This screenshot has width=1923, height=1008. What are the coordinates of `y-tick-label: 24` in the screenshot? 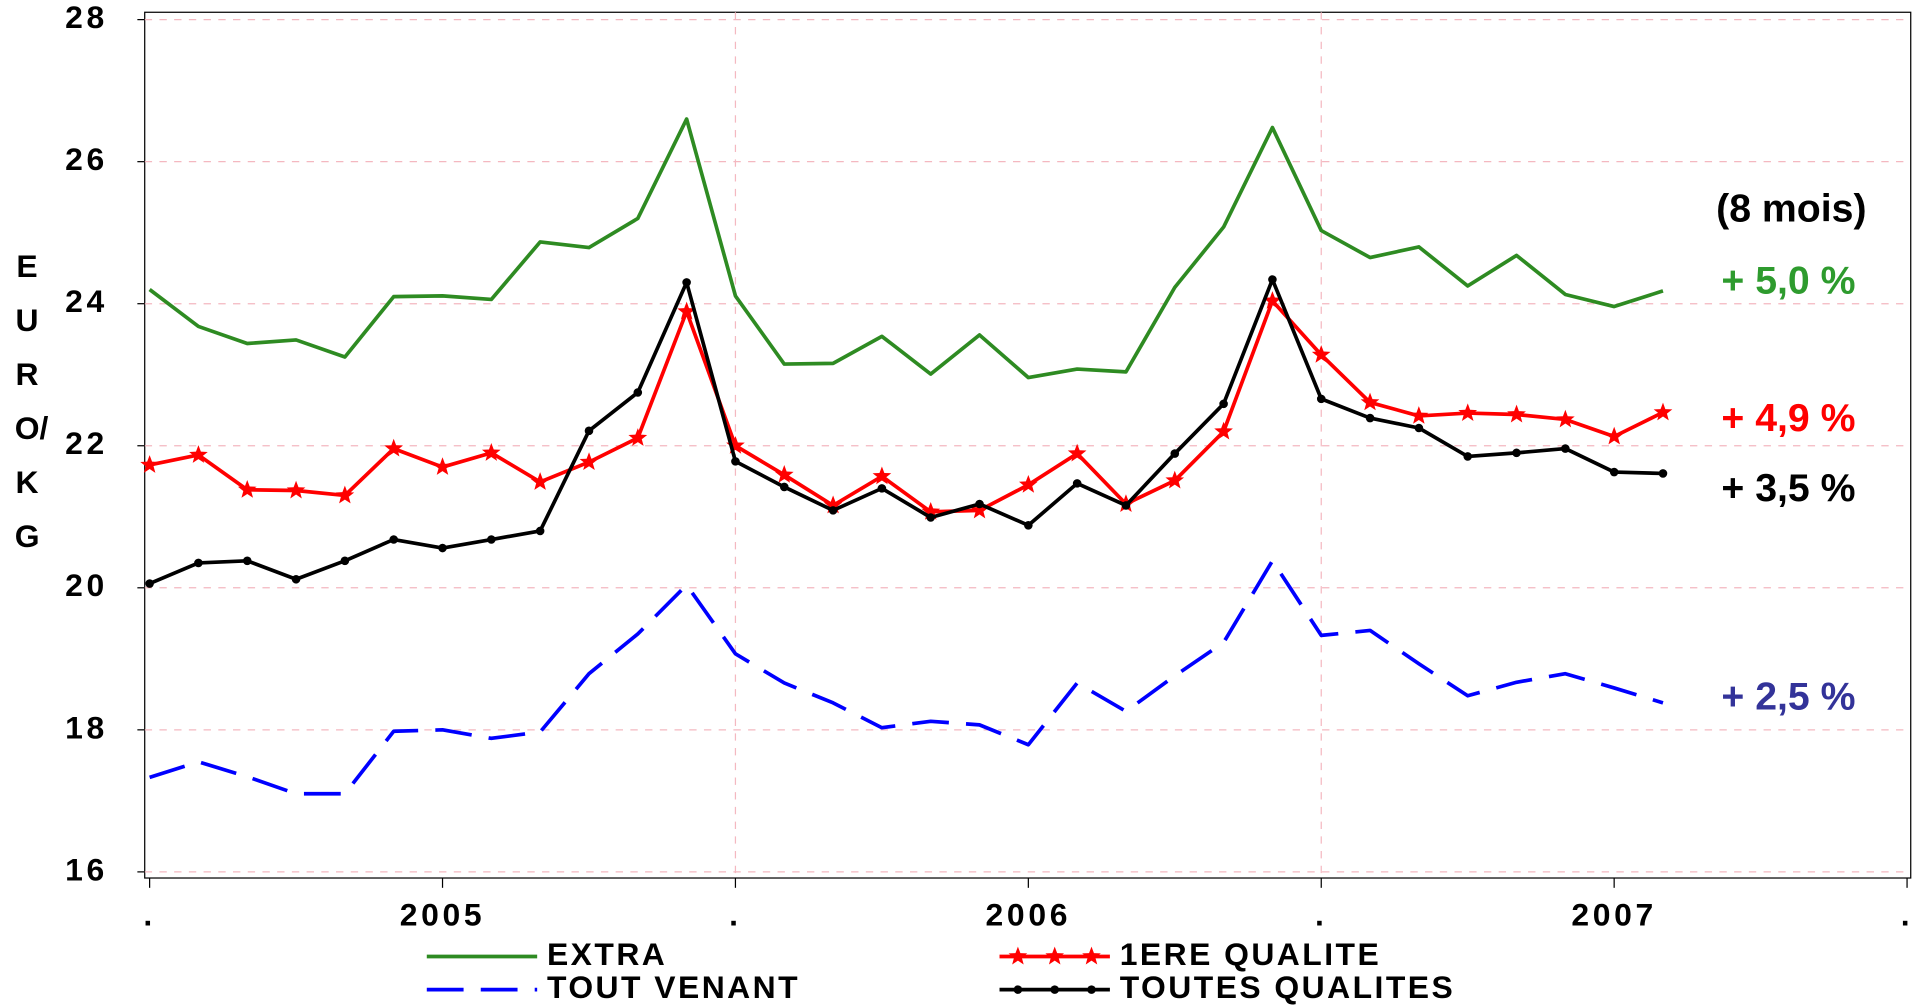 It's located at (86, 301).